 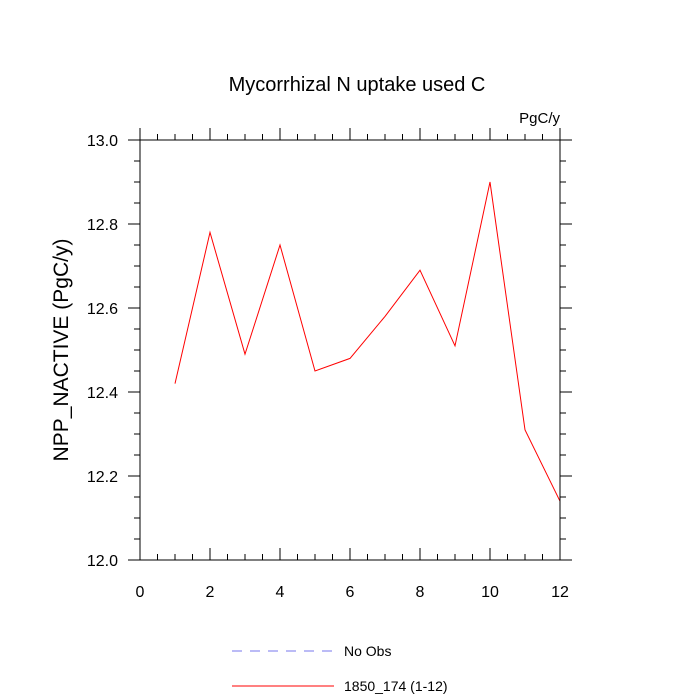 I want to click on legend-label: No Obs, so click(x=367, y=651).